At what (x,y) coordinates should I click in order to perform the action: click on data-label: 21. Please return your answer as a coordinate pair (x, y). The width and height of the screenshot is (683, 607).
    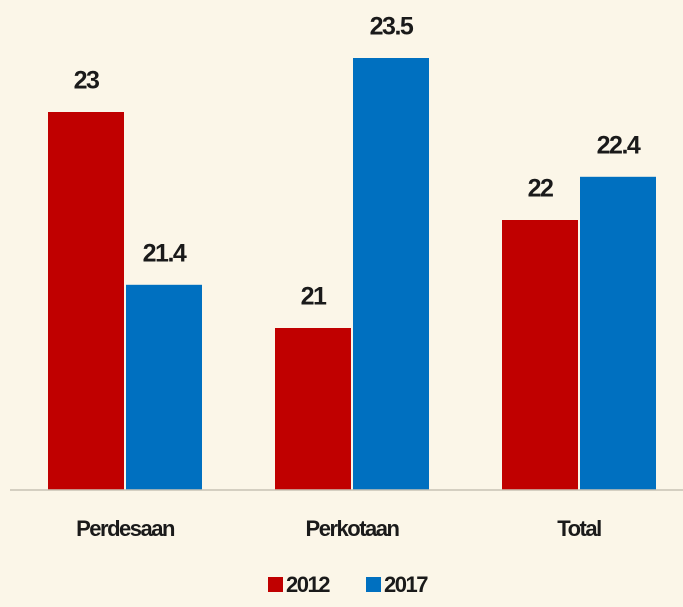
    Looking at the image, I should click on (314, 297).